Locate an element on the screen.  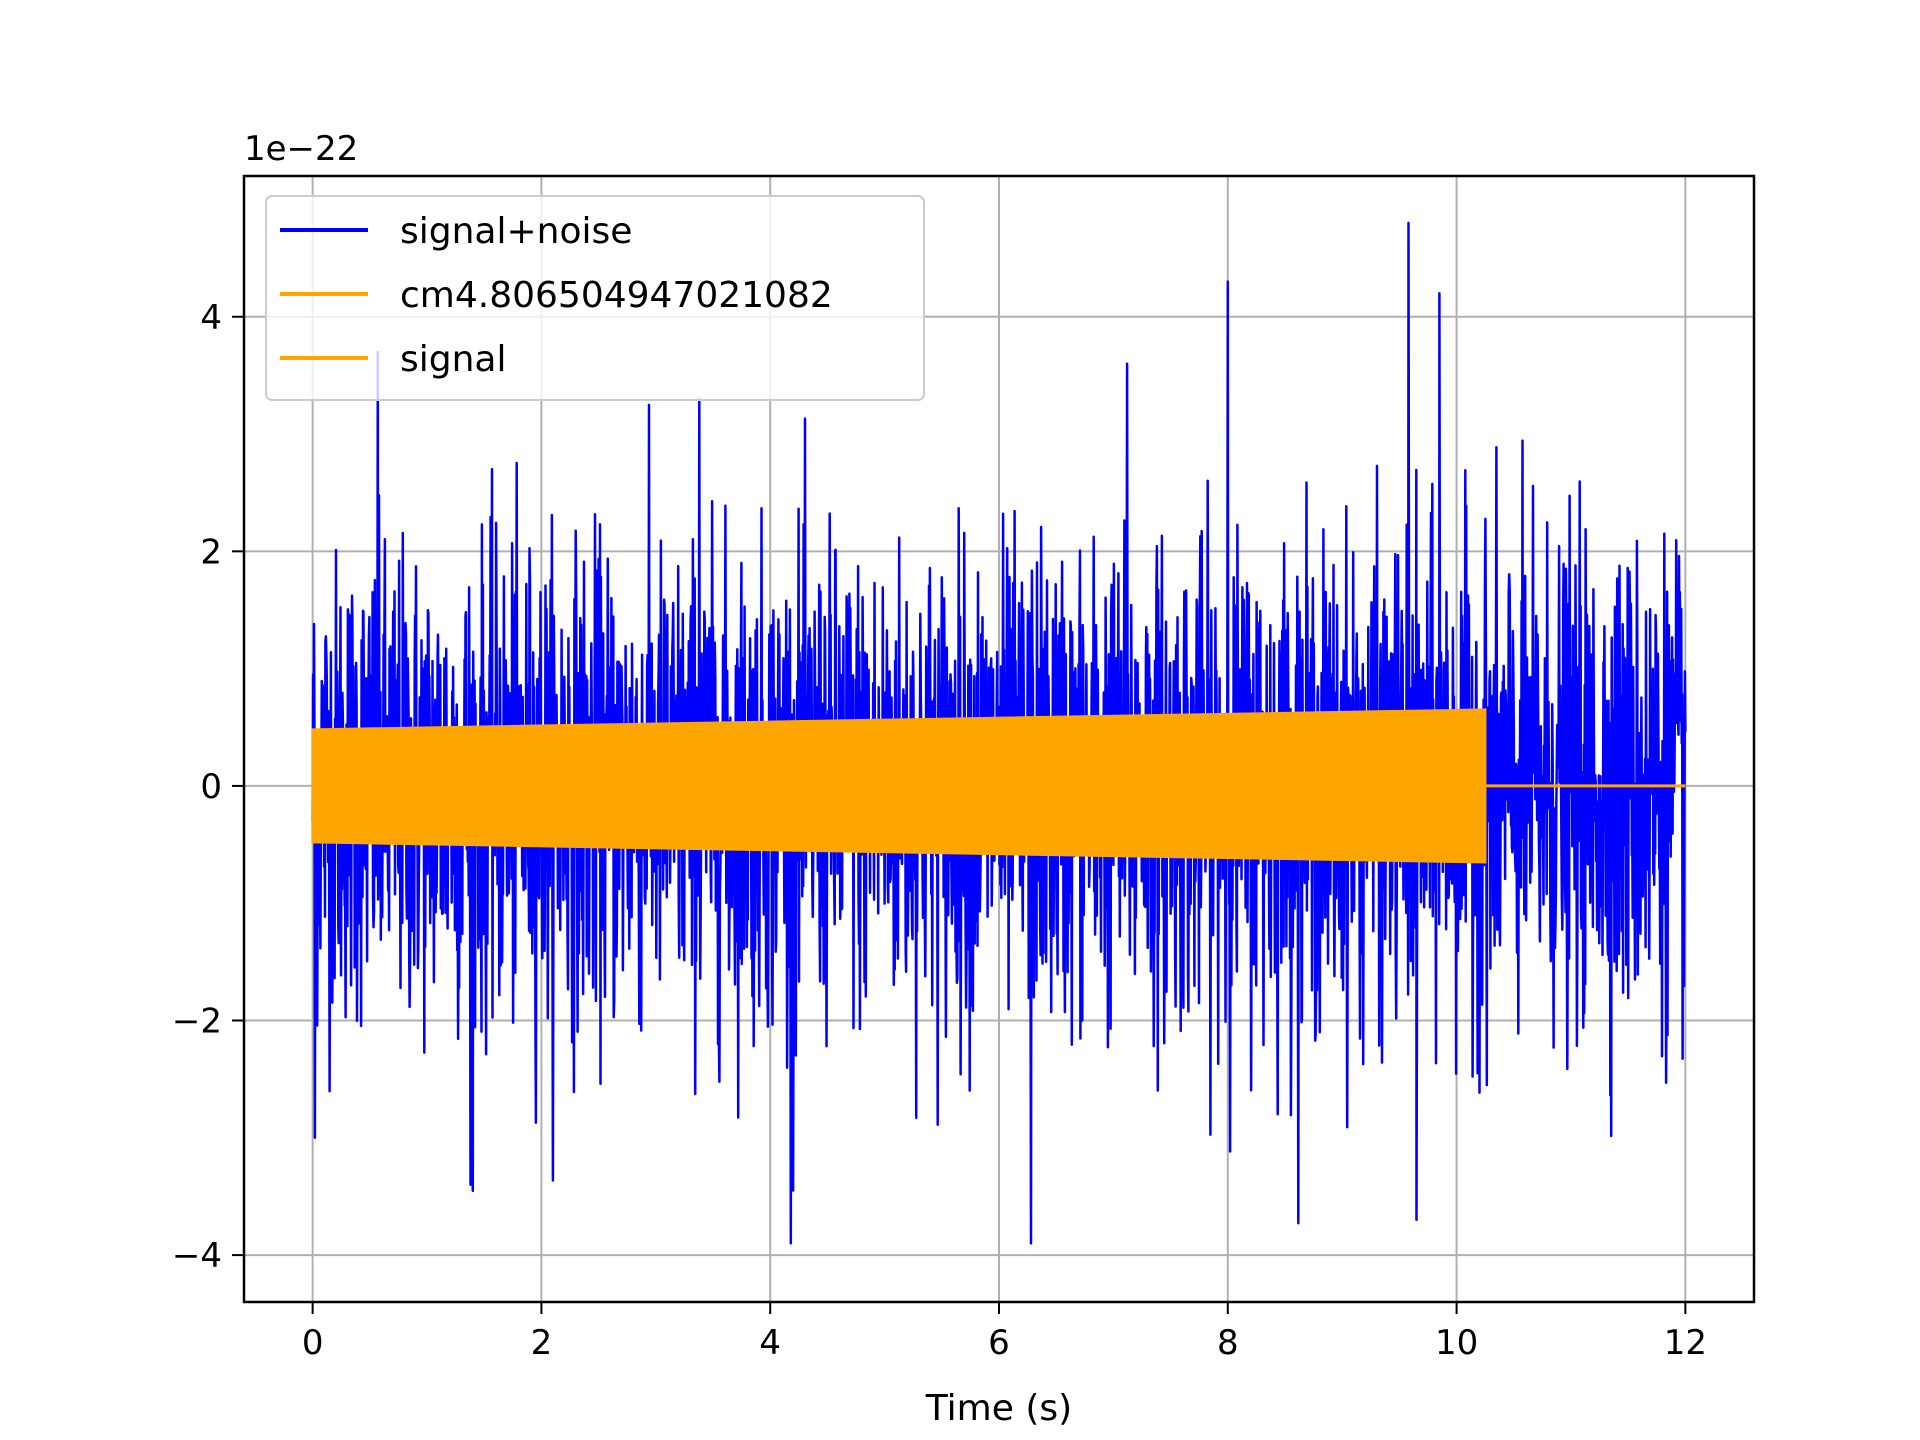
y-tick-label: −4 is located at coordinates (197, 1256).